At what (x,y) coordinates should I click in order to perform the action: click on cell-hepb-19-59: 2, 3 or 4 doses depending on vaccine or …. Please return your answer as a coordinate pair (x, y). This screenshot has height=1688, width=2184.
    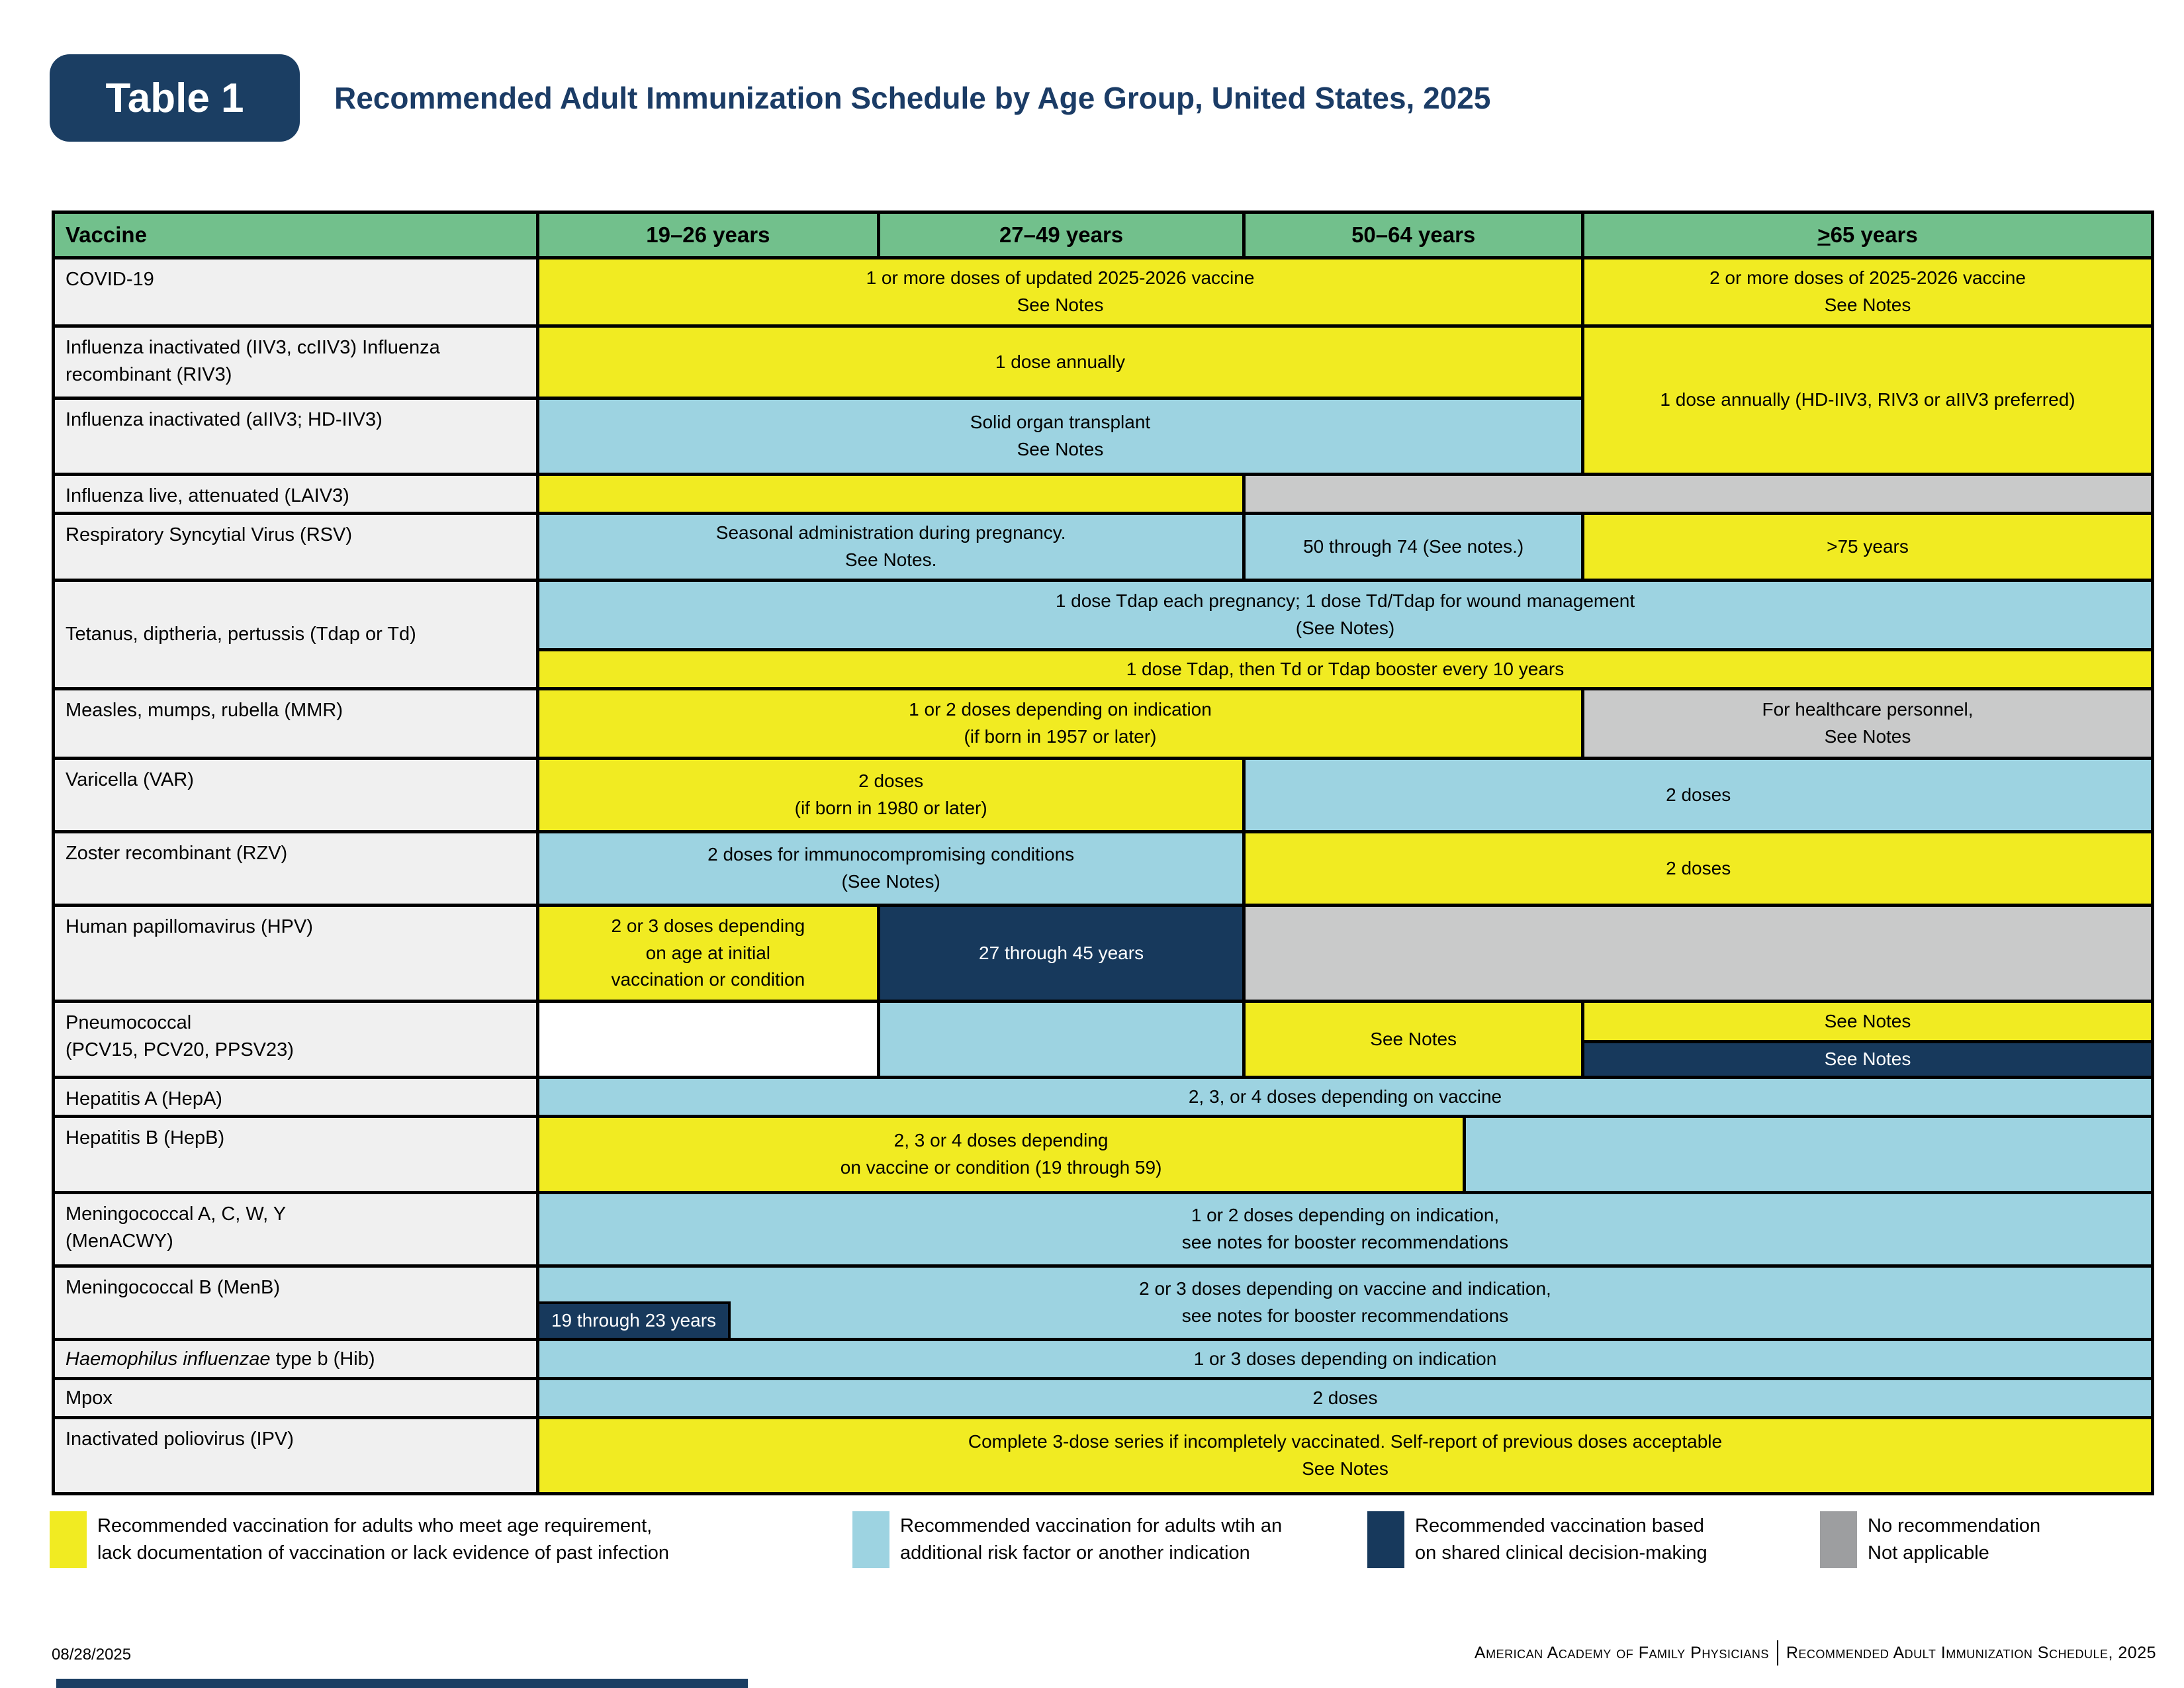
    Looking at the image, I should click on (1001, 1154).